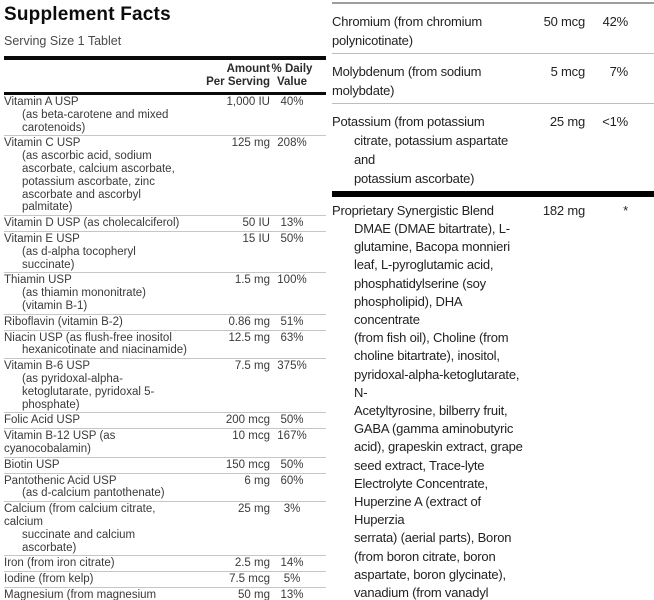 The image size is (654, 600). I want to click on nutrient-name-line: carotenoids), so click(54, 127).